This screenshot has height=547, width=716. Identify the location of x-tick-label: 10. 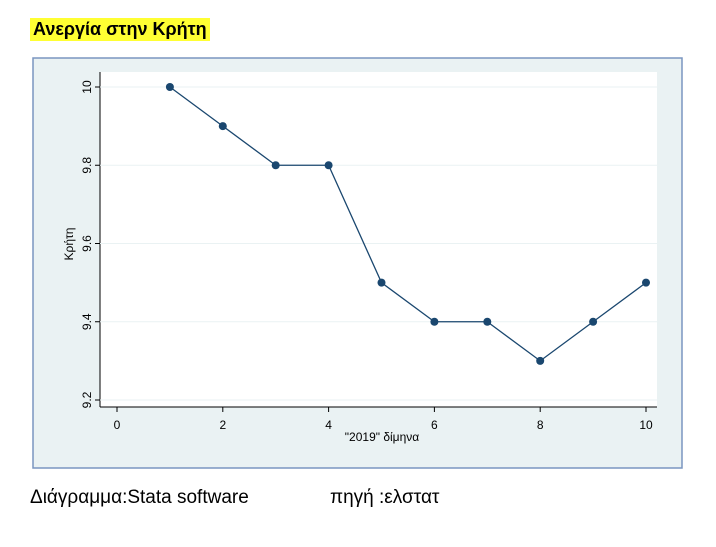
(646, 425).